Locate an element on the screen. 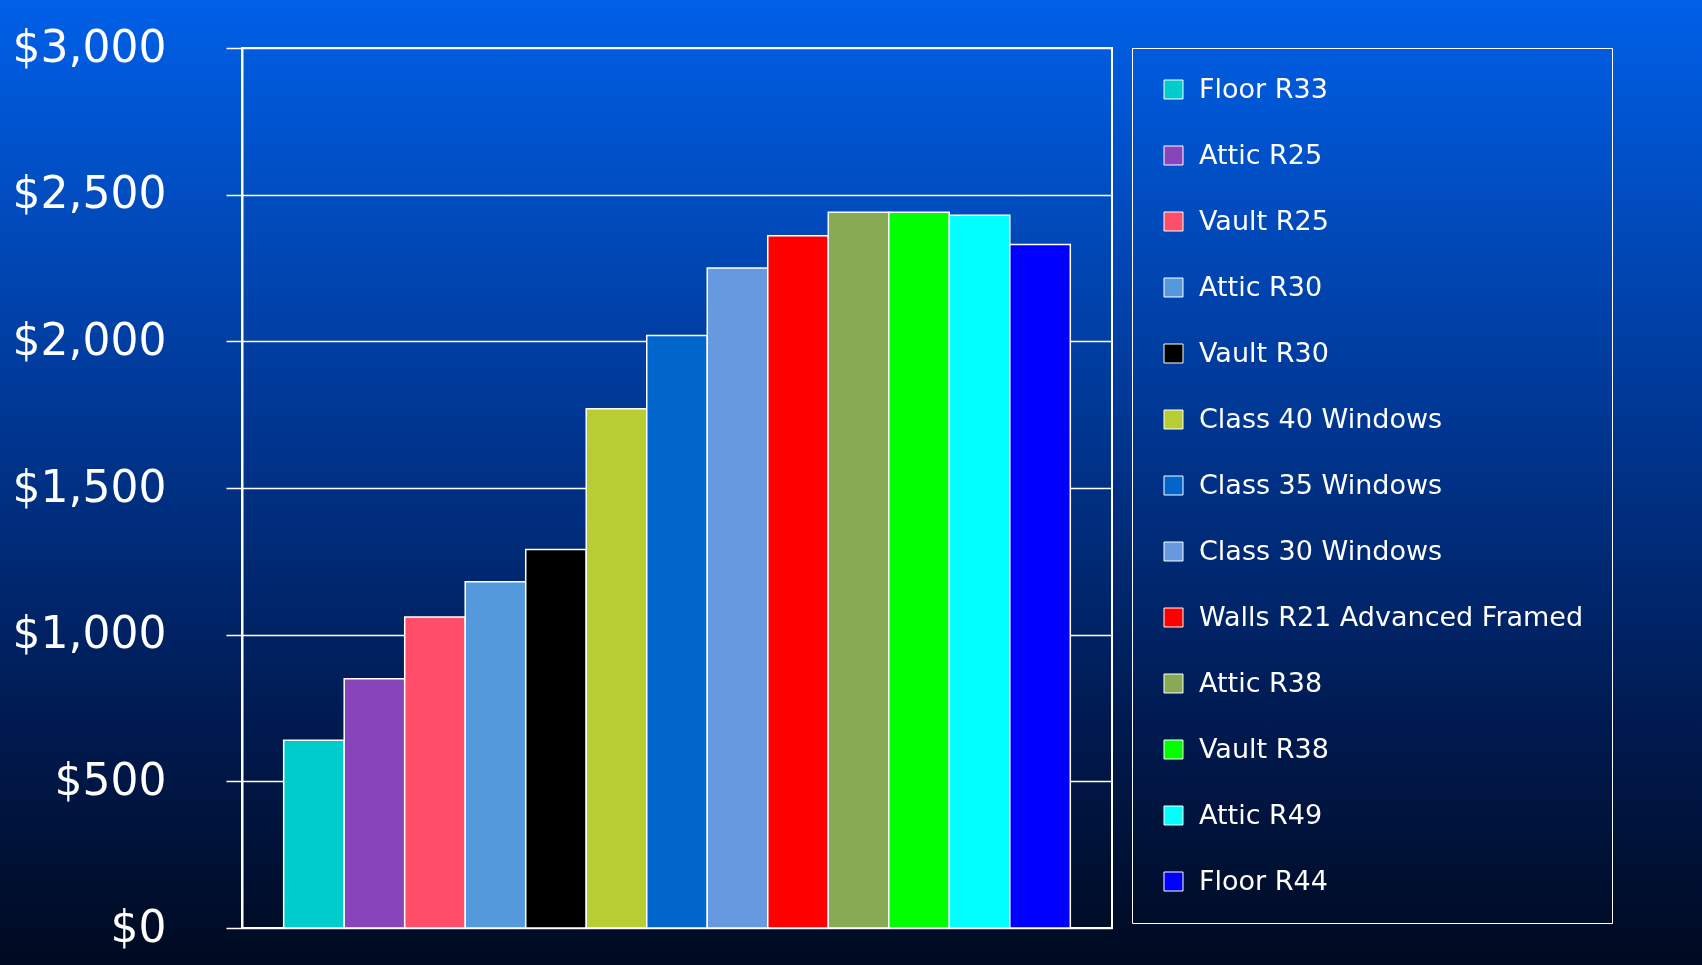  legend-label: Vault R30 is located at coordinates (1264, 352).